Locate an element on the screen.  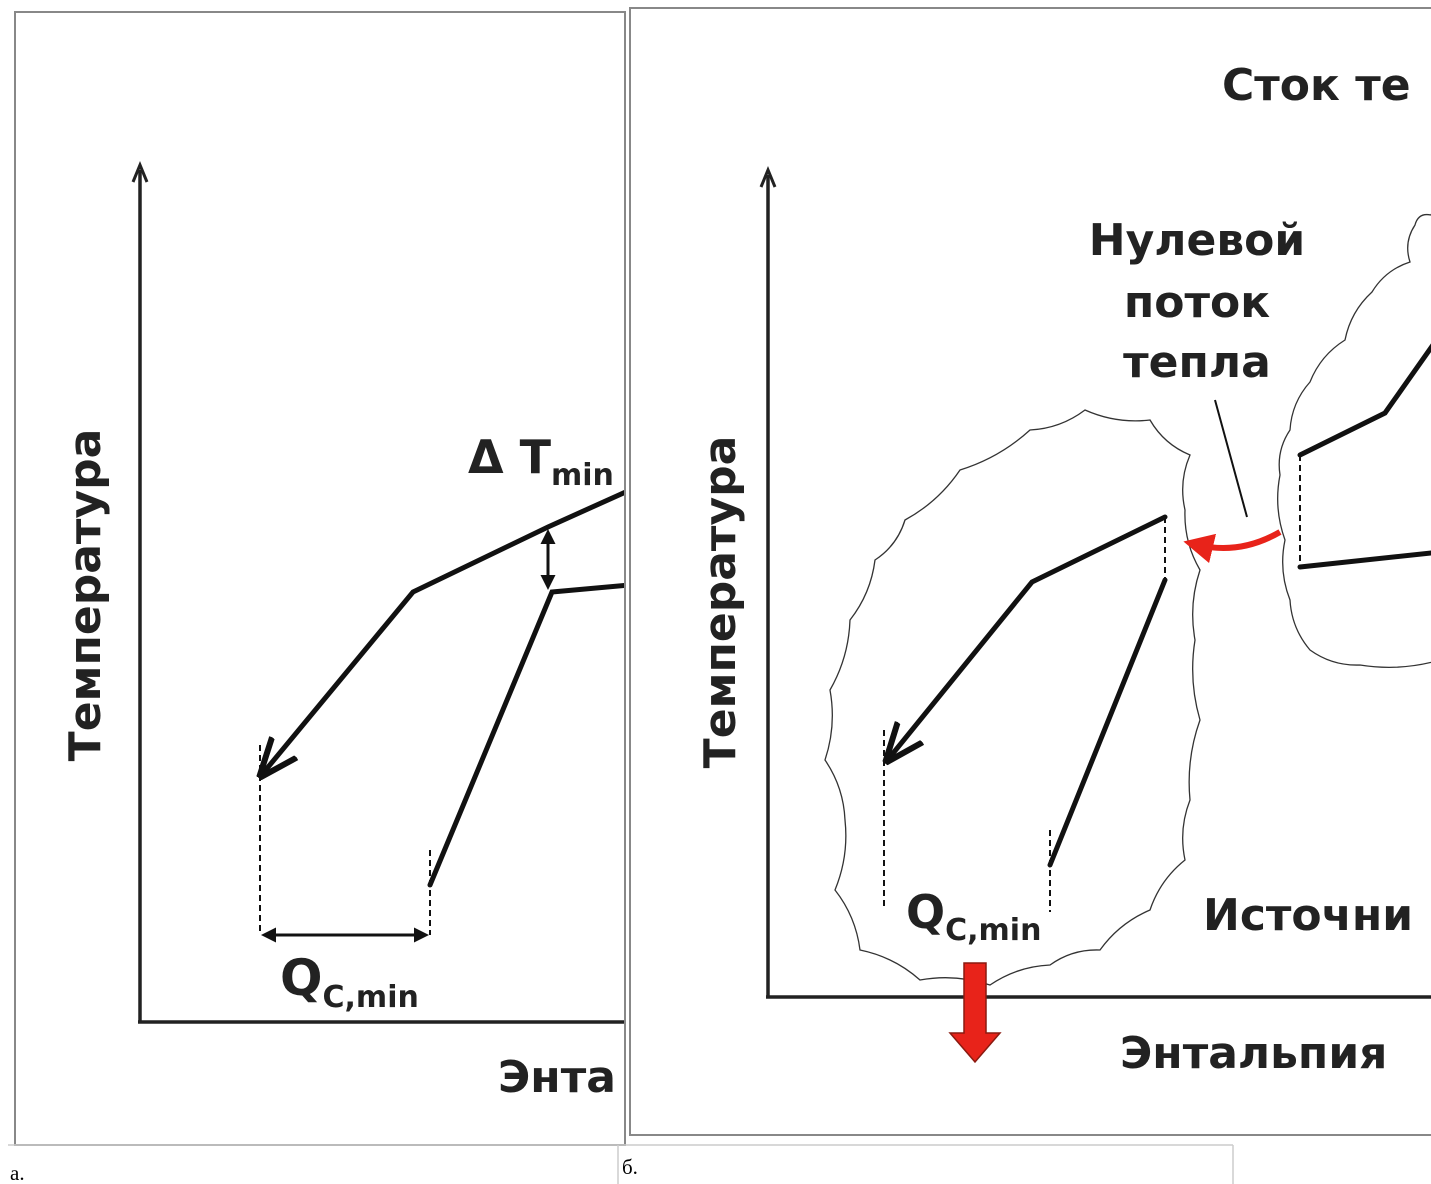
zero-flow-arrow is located at coordinates (1232, 546).